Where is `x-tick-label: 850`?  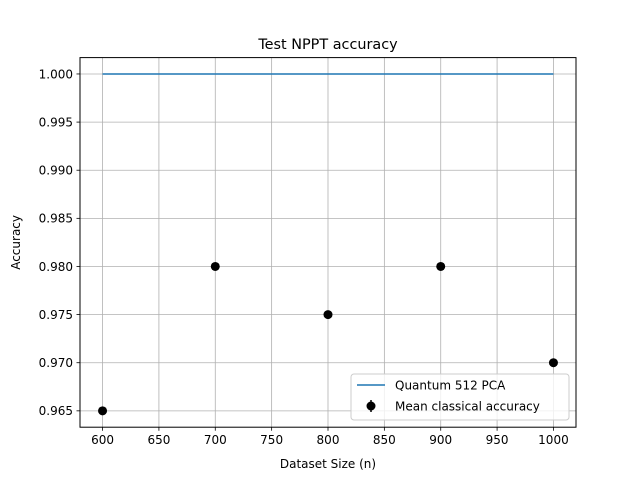
x-tick-label: 850 is located at coordinates (384, 440).